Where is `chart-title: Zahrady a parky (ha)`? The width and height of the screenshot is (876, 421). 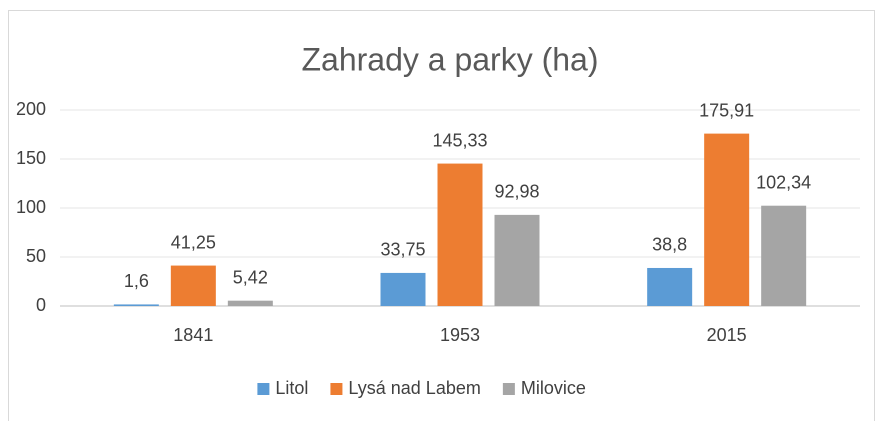 chart-title: Zahrady a parky (ha) is located at coordinates (449, 59).